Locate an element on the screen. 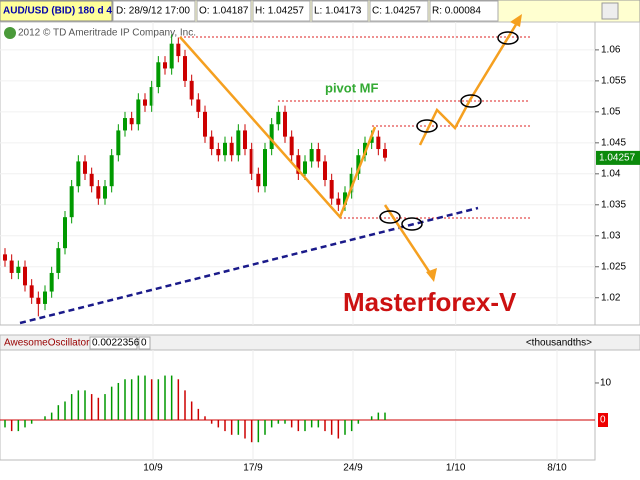 This screenshot has width=640, height=480. symbol-box is located at coordinates (56, 11).